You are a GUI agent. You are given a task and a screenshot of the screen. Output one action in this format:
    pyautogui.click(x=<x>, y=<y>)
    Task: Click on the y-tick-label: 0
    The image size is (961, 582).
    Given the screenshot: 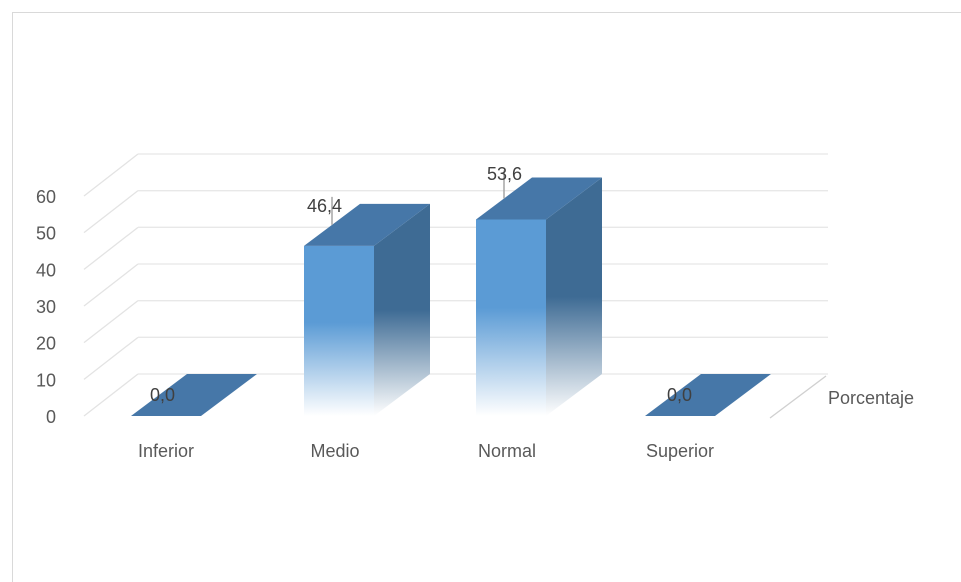 What is the action you would take?
    pyautogui.click(x=51, y=417)
    